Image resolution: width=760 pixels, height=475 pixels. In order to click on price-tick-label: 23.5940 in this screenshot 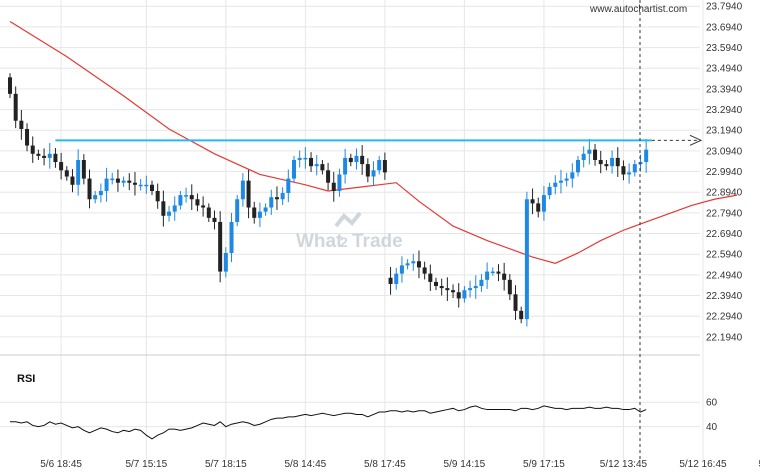, I will do `click(724, 48)`.